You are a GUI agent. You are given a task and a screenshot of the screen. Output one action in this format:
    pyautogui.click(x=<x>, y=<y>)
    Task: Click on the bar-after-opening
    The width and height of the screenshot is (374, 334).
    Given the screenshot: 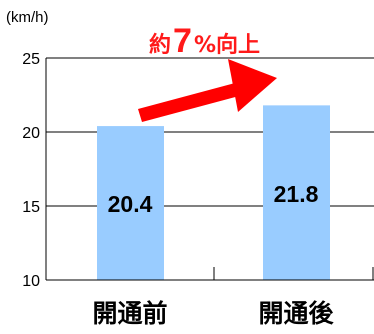 What is the action you would take?
    pyautogui.click(x=296, y=192)
    